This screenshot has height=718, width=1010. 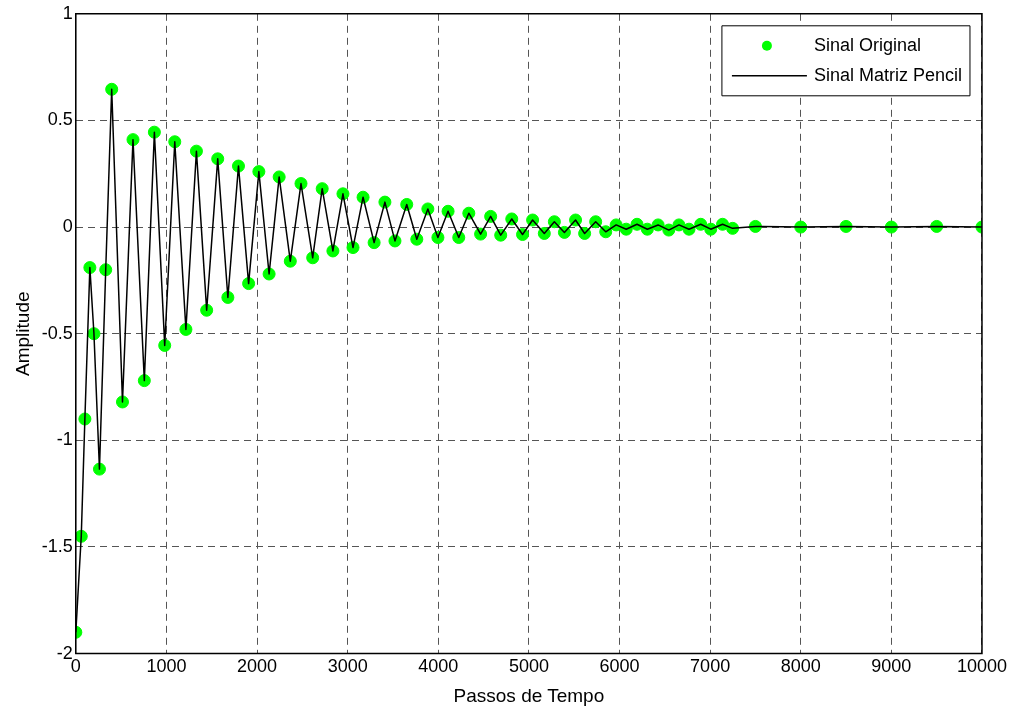 What do you see at coordinates (867, 44) in the screenshot?
I see `legend-label: Sinal Original` at bounding box center [867, 44].